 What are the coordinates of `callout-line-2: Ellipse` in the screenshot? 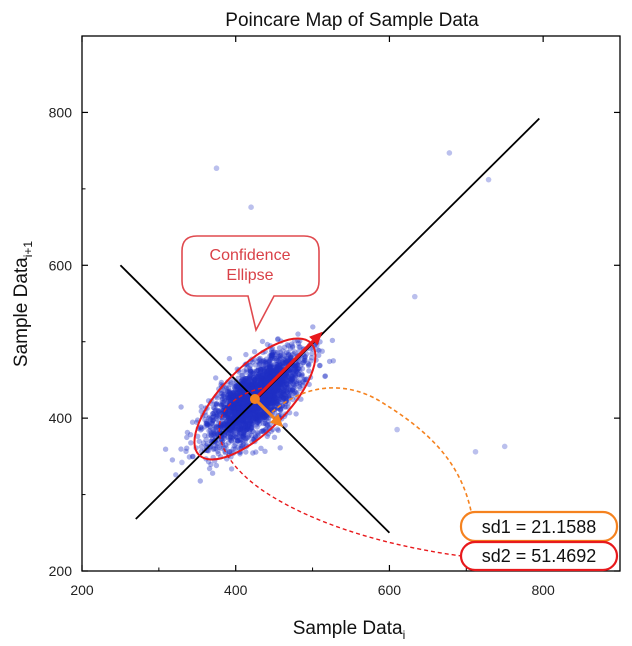 It's located at (249, 275).